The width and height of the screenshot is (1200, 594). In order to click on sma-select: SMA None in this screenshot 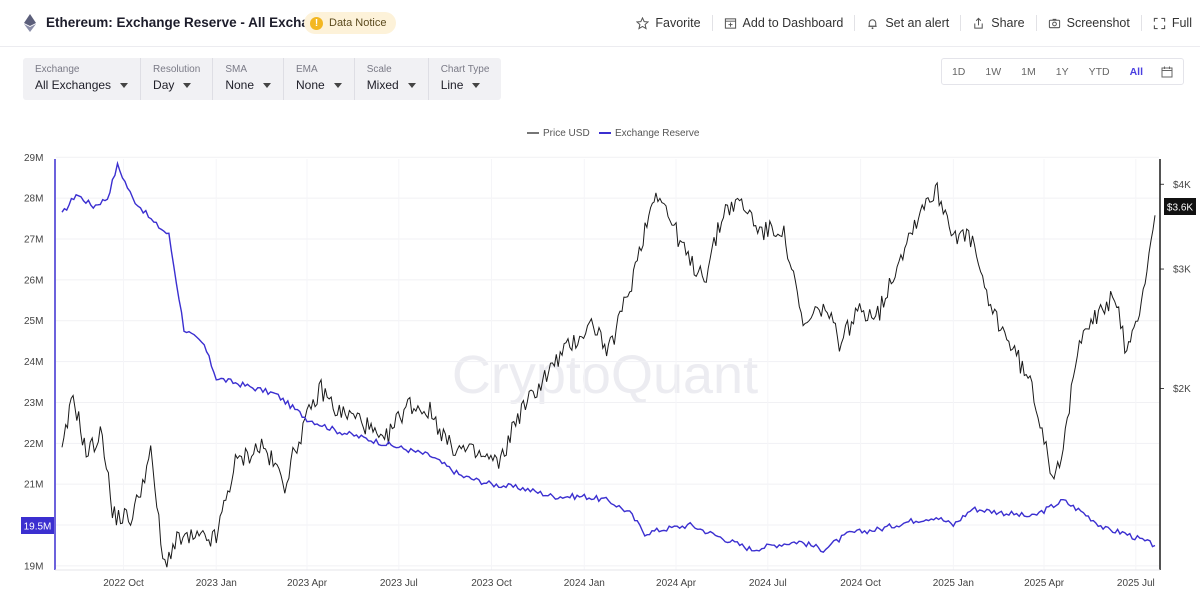, I will do `click(248, 79)`.